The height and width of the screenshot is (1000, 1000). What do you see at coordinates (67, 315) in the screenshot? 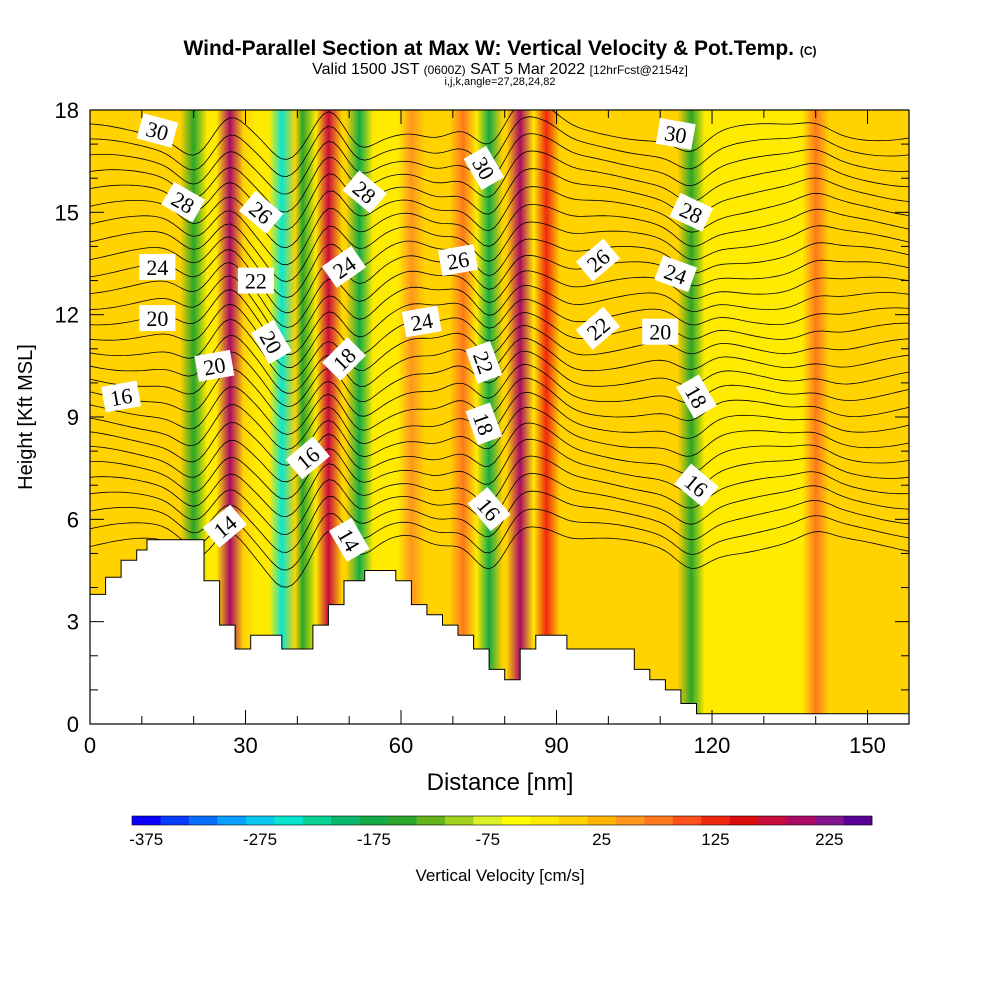
I see `y-tick-label: 12` at bounding box center [67, 315].